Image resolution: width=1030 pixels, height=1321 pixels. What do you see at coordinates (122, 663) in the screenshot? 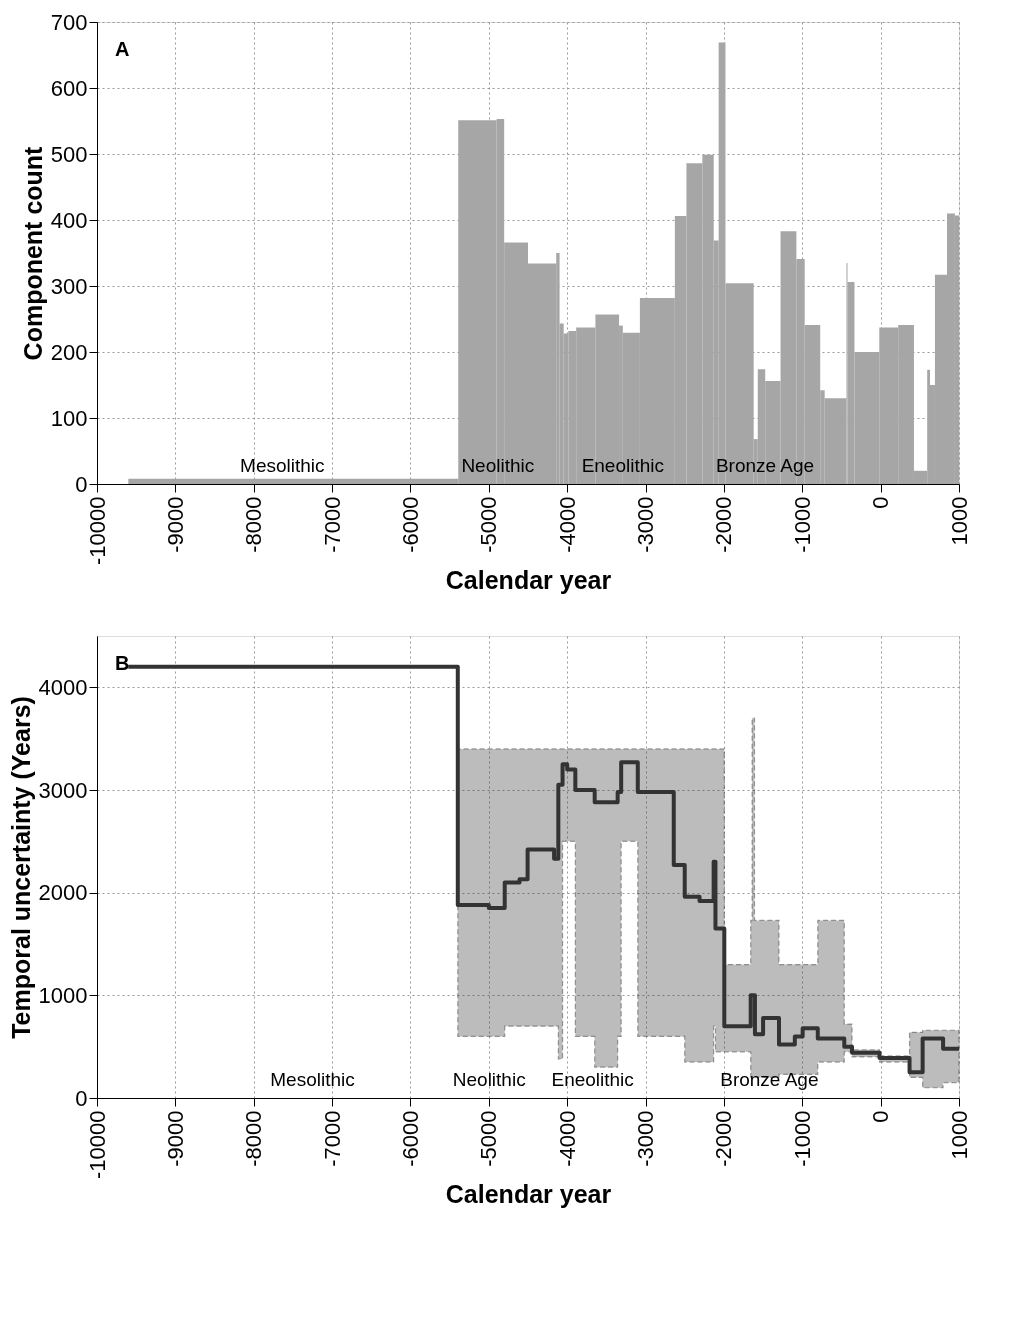
I see `text: B` at bounding box center [122, 663].